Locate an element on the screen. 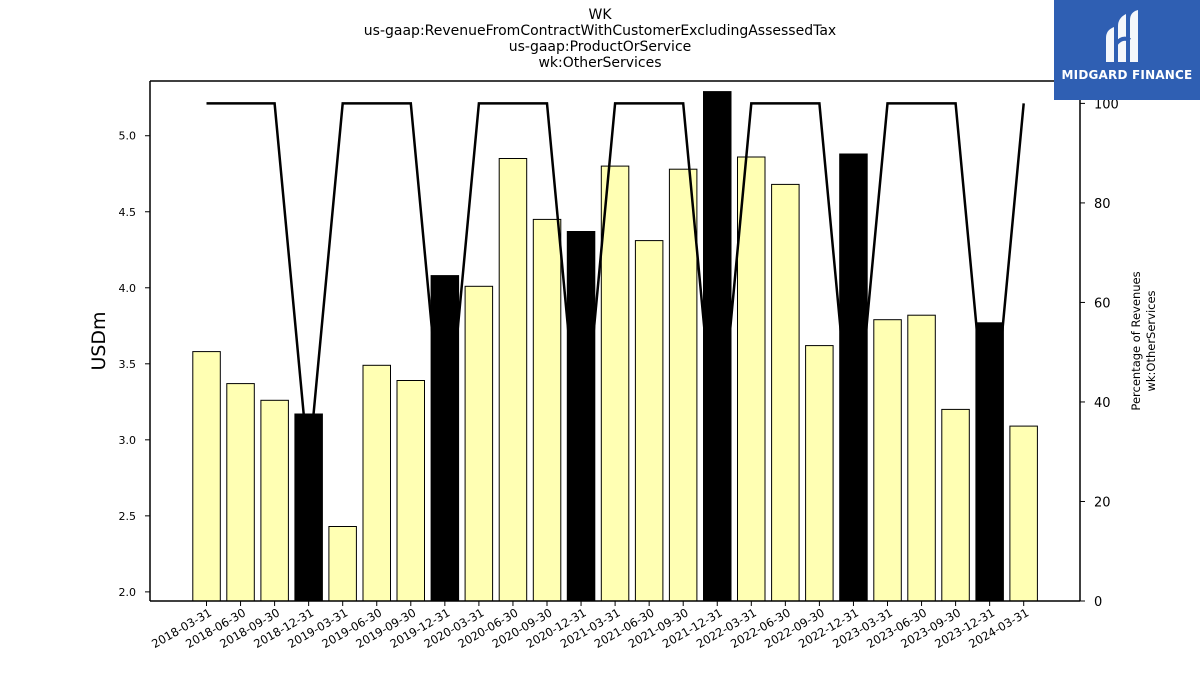 This screenshot has width=1200, height=675. logo-mark-icon is located at coordinates (1122, 36).